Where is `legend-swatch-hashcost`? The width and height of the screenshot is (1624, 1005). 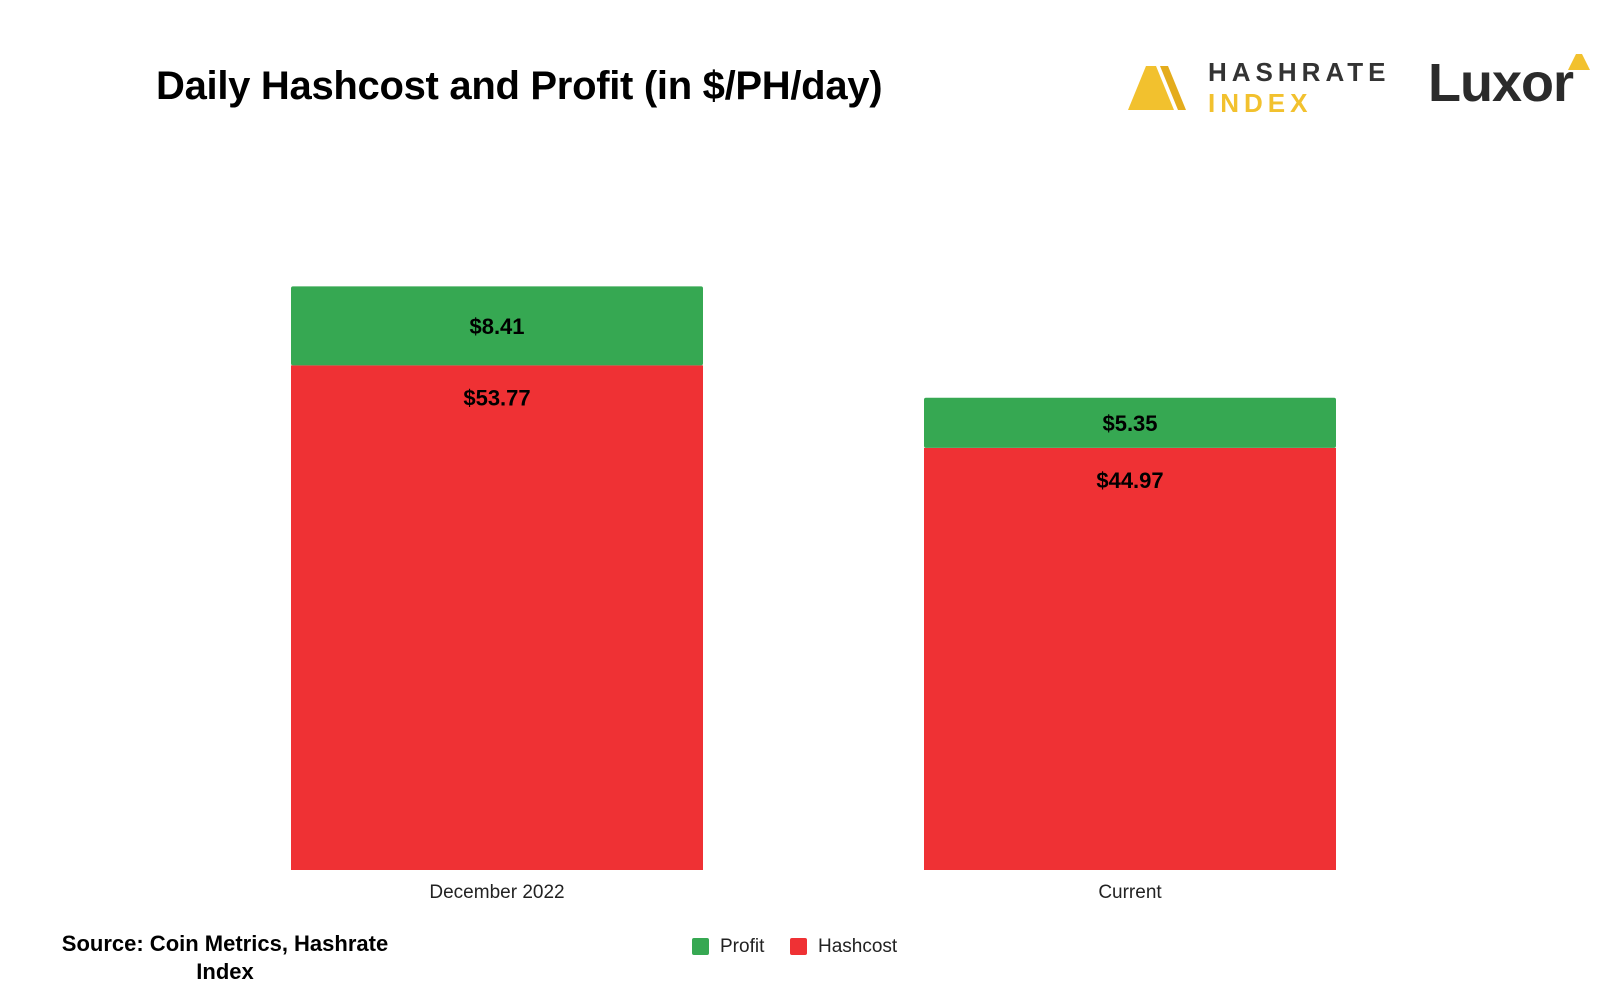
legend-swatch-hashcost is located at coordinates (798, 946).